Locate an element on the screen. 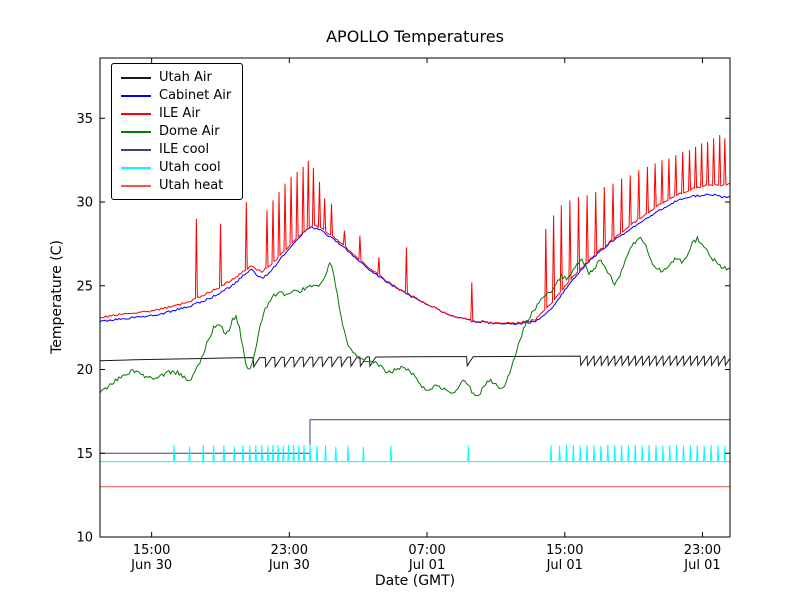 The height and width of the screenshot is (600, 800). legend-item-utah-air: Utah Air is located at coordinates (176, 77).